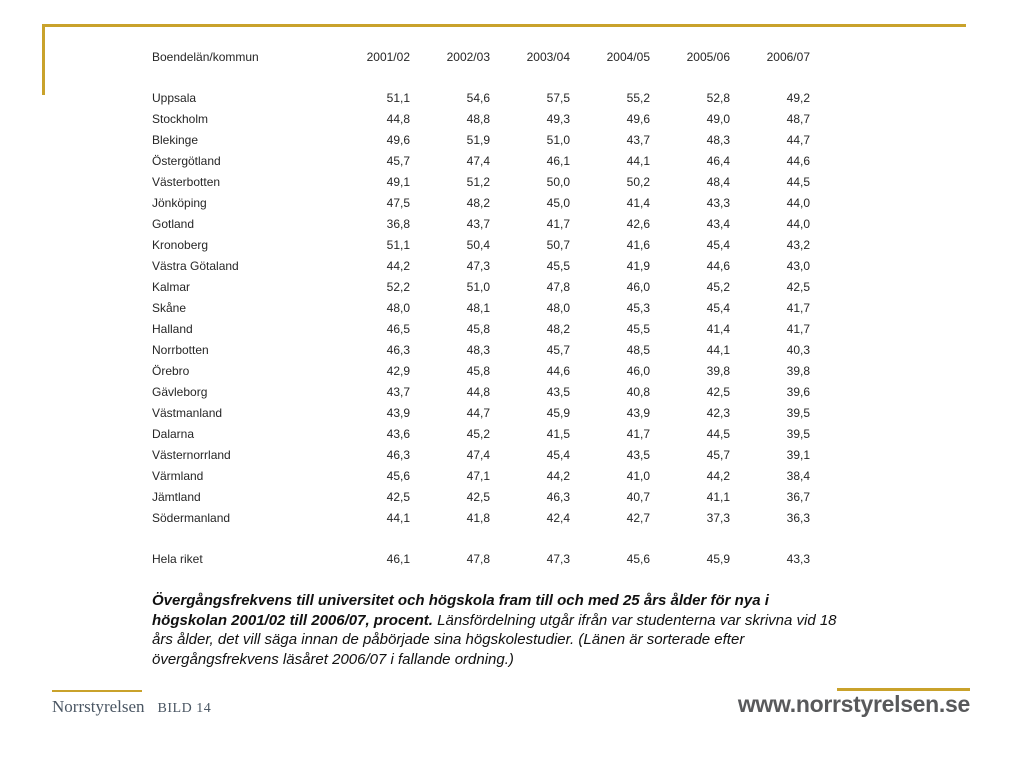 Image resolution: width=1024 pixels, height=768 pixels. What do you see at coordinates (398, 181) in the screenshot?
I see `value-cell: 49,1` at bounding box center [398, 181].